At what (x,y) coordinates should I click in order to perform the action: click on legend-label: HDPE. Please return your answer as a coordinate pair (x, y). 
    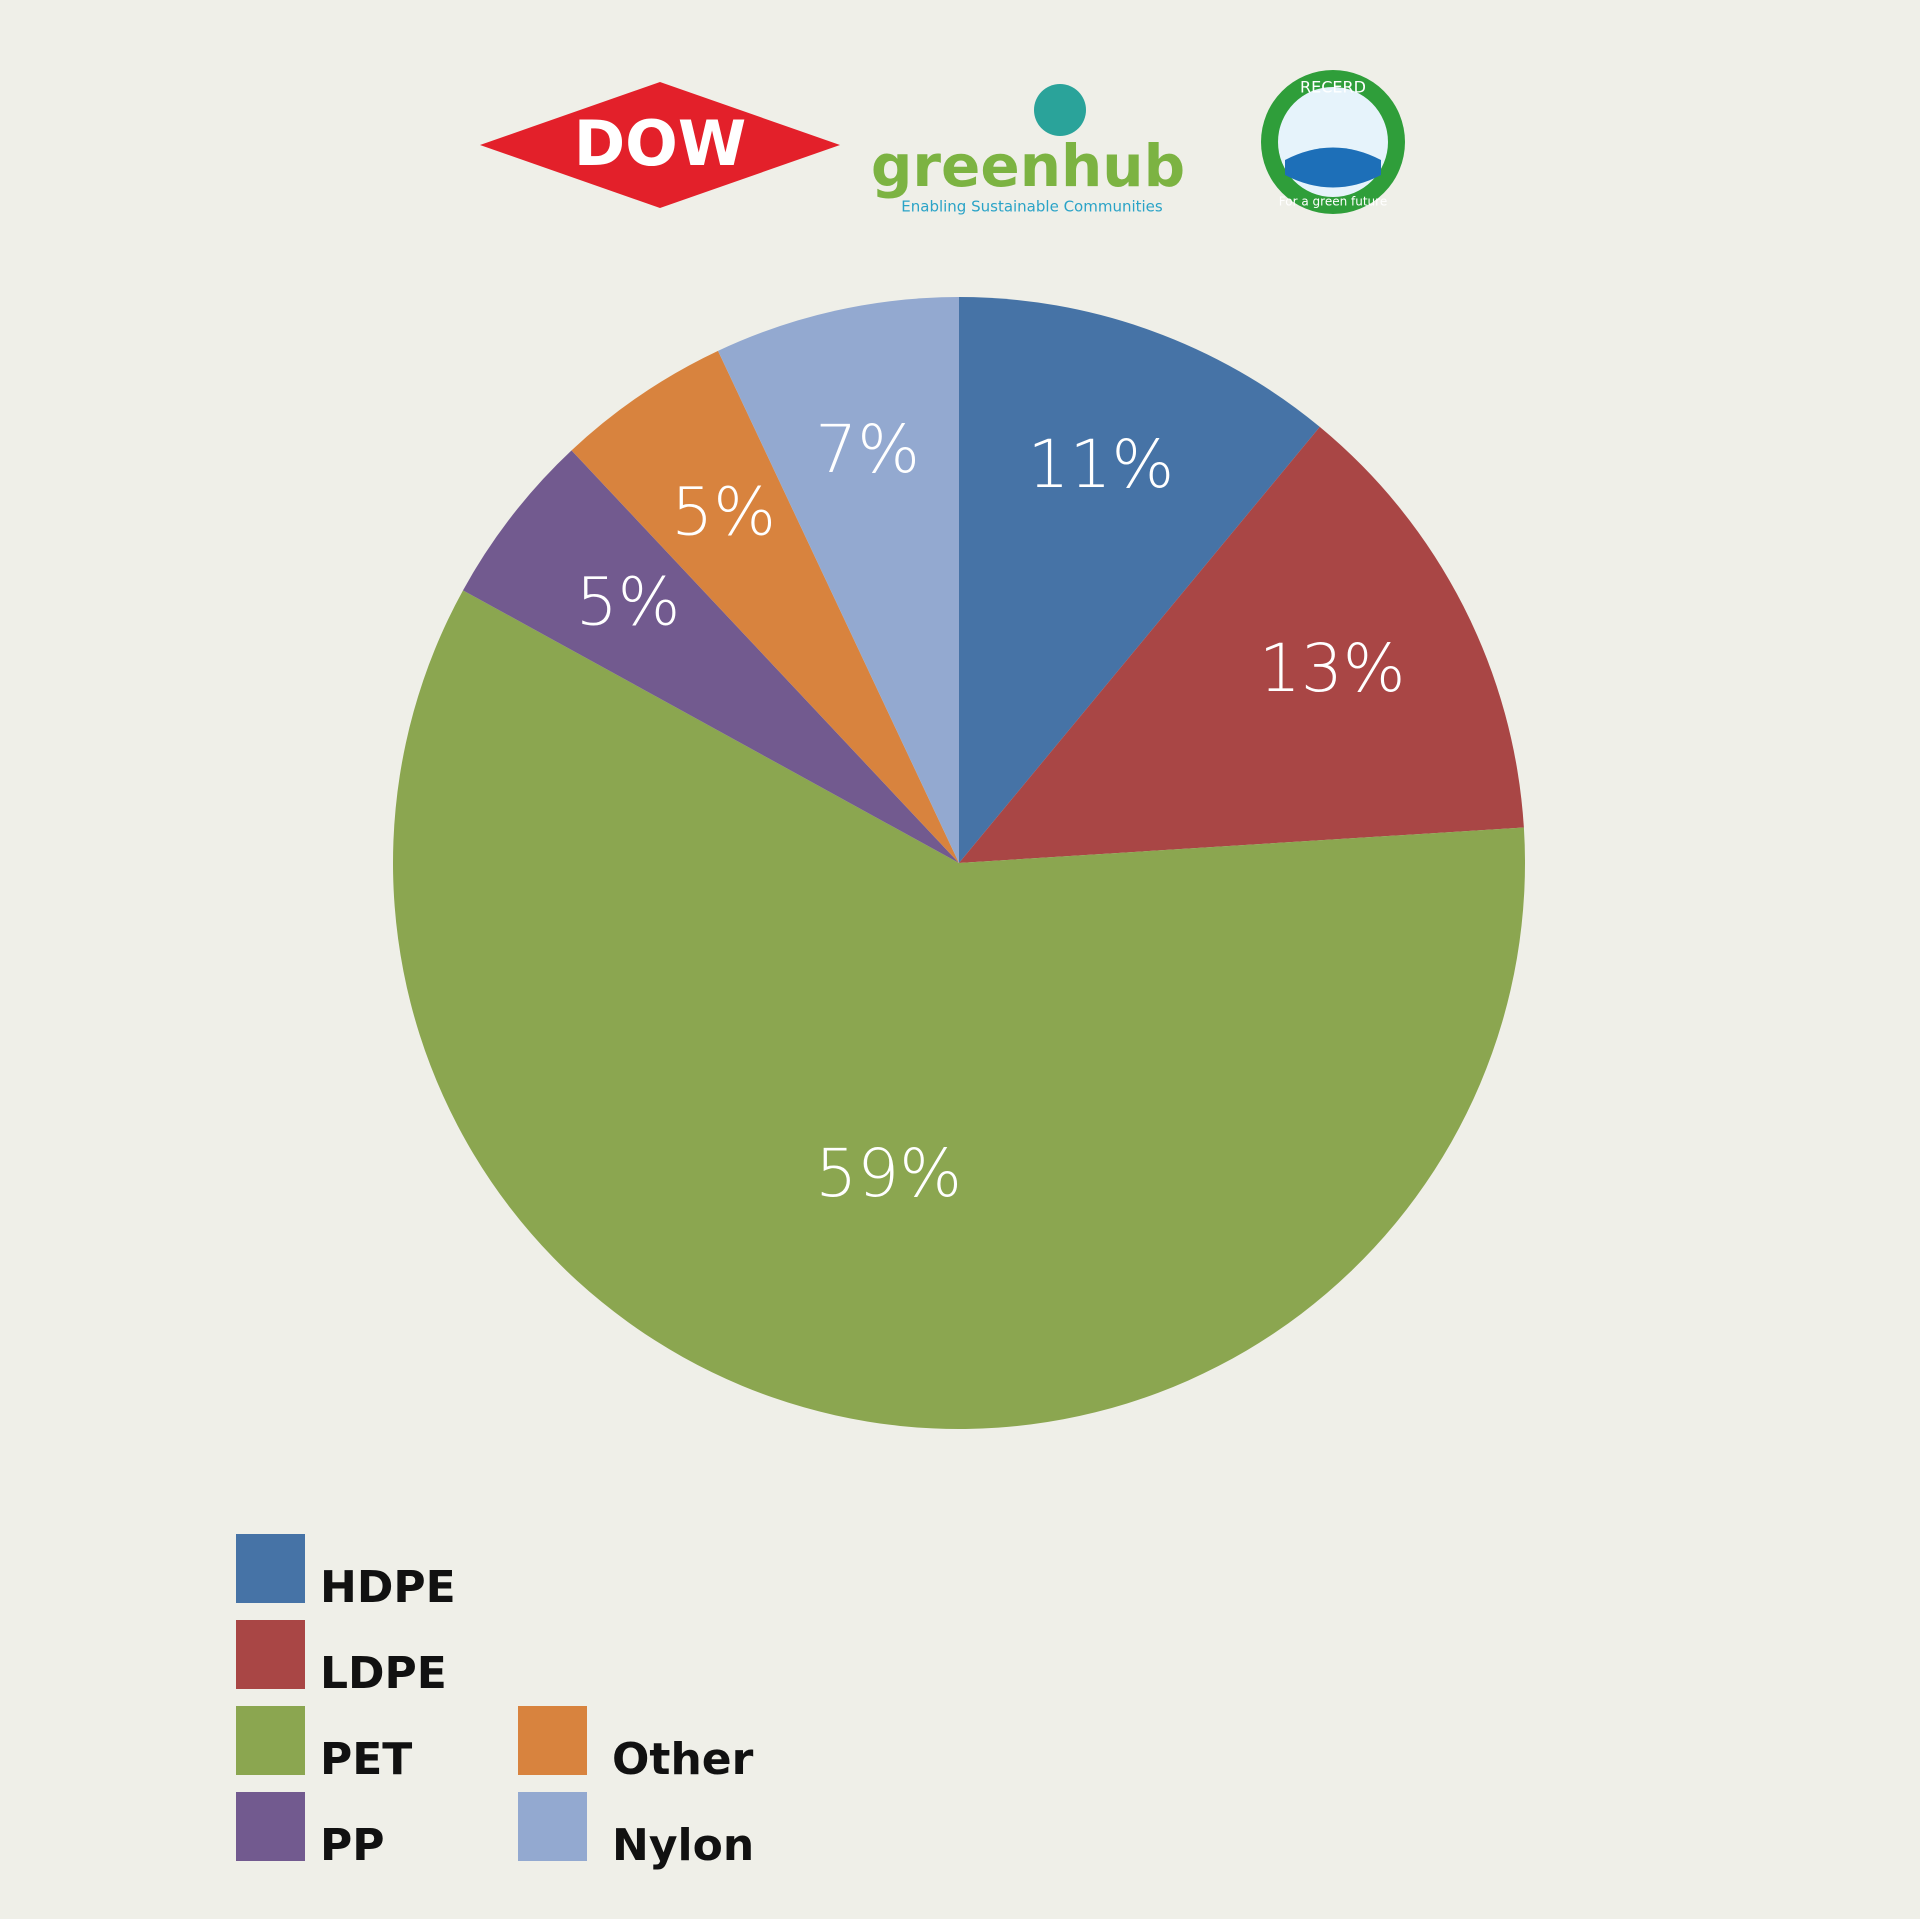
    Looking at the image, I should click on (388, 1587).